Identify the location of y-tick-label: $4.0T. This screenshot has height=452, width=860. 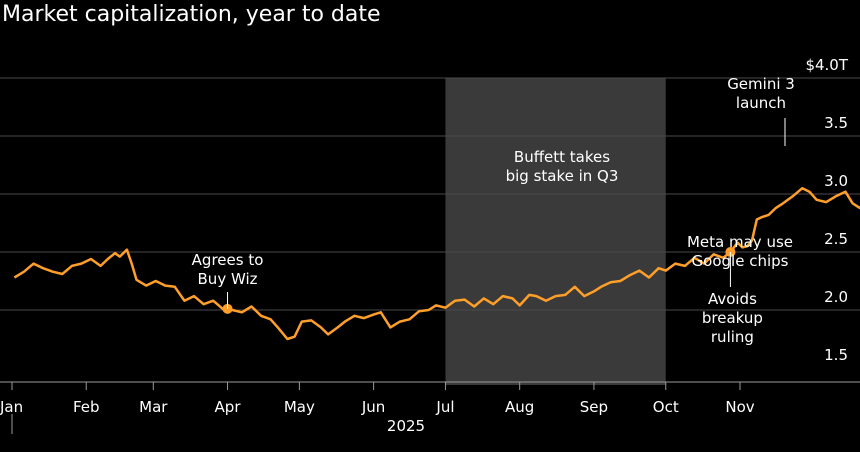
(826, 65).